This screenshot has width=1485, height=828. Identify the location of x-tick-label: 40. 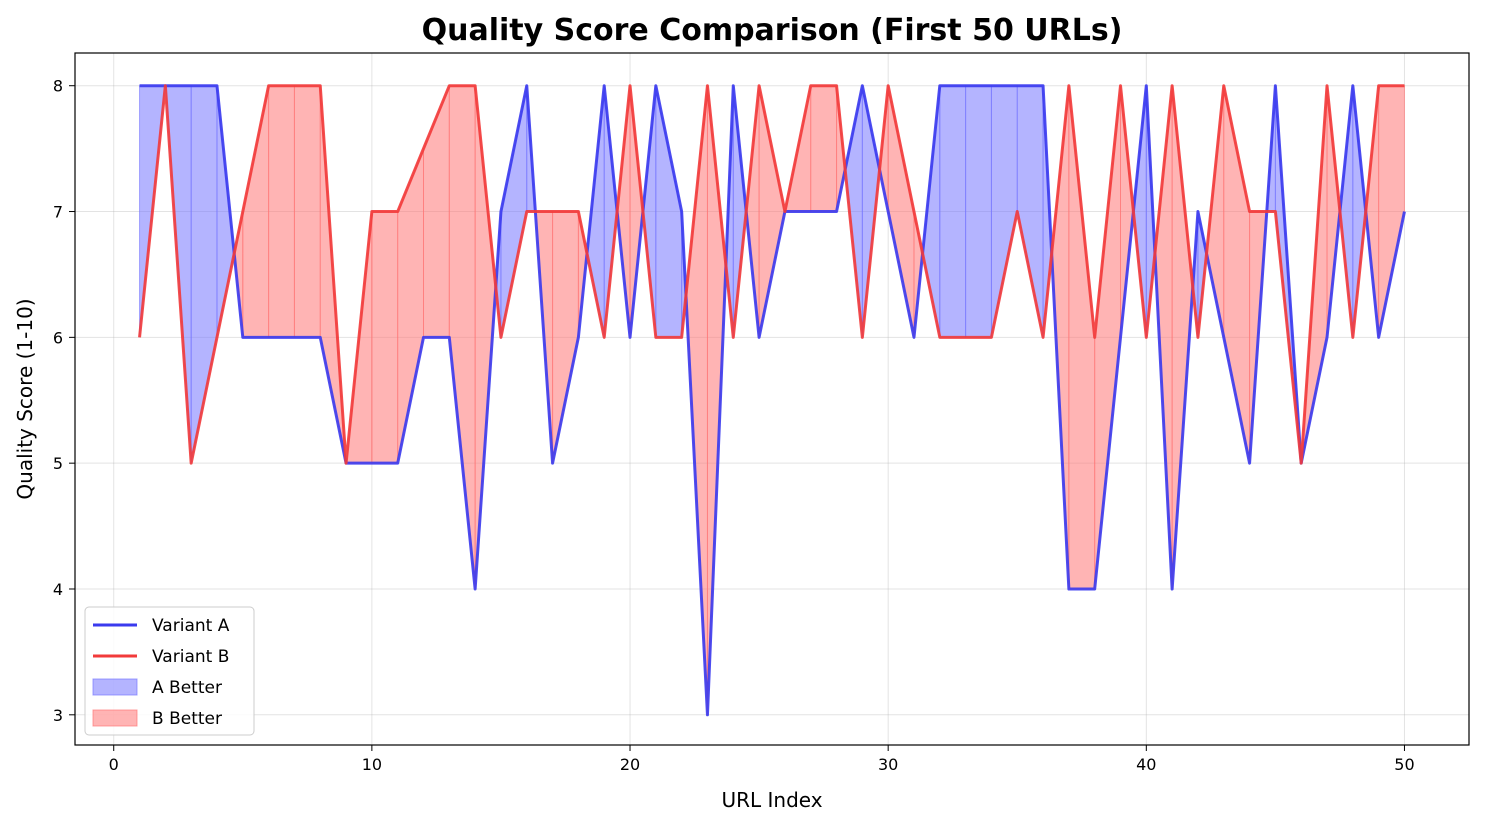
(1146, 764).